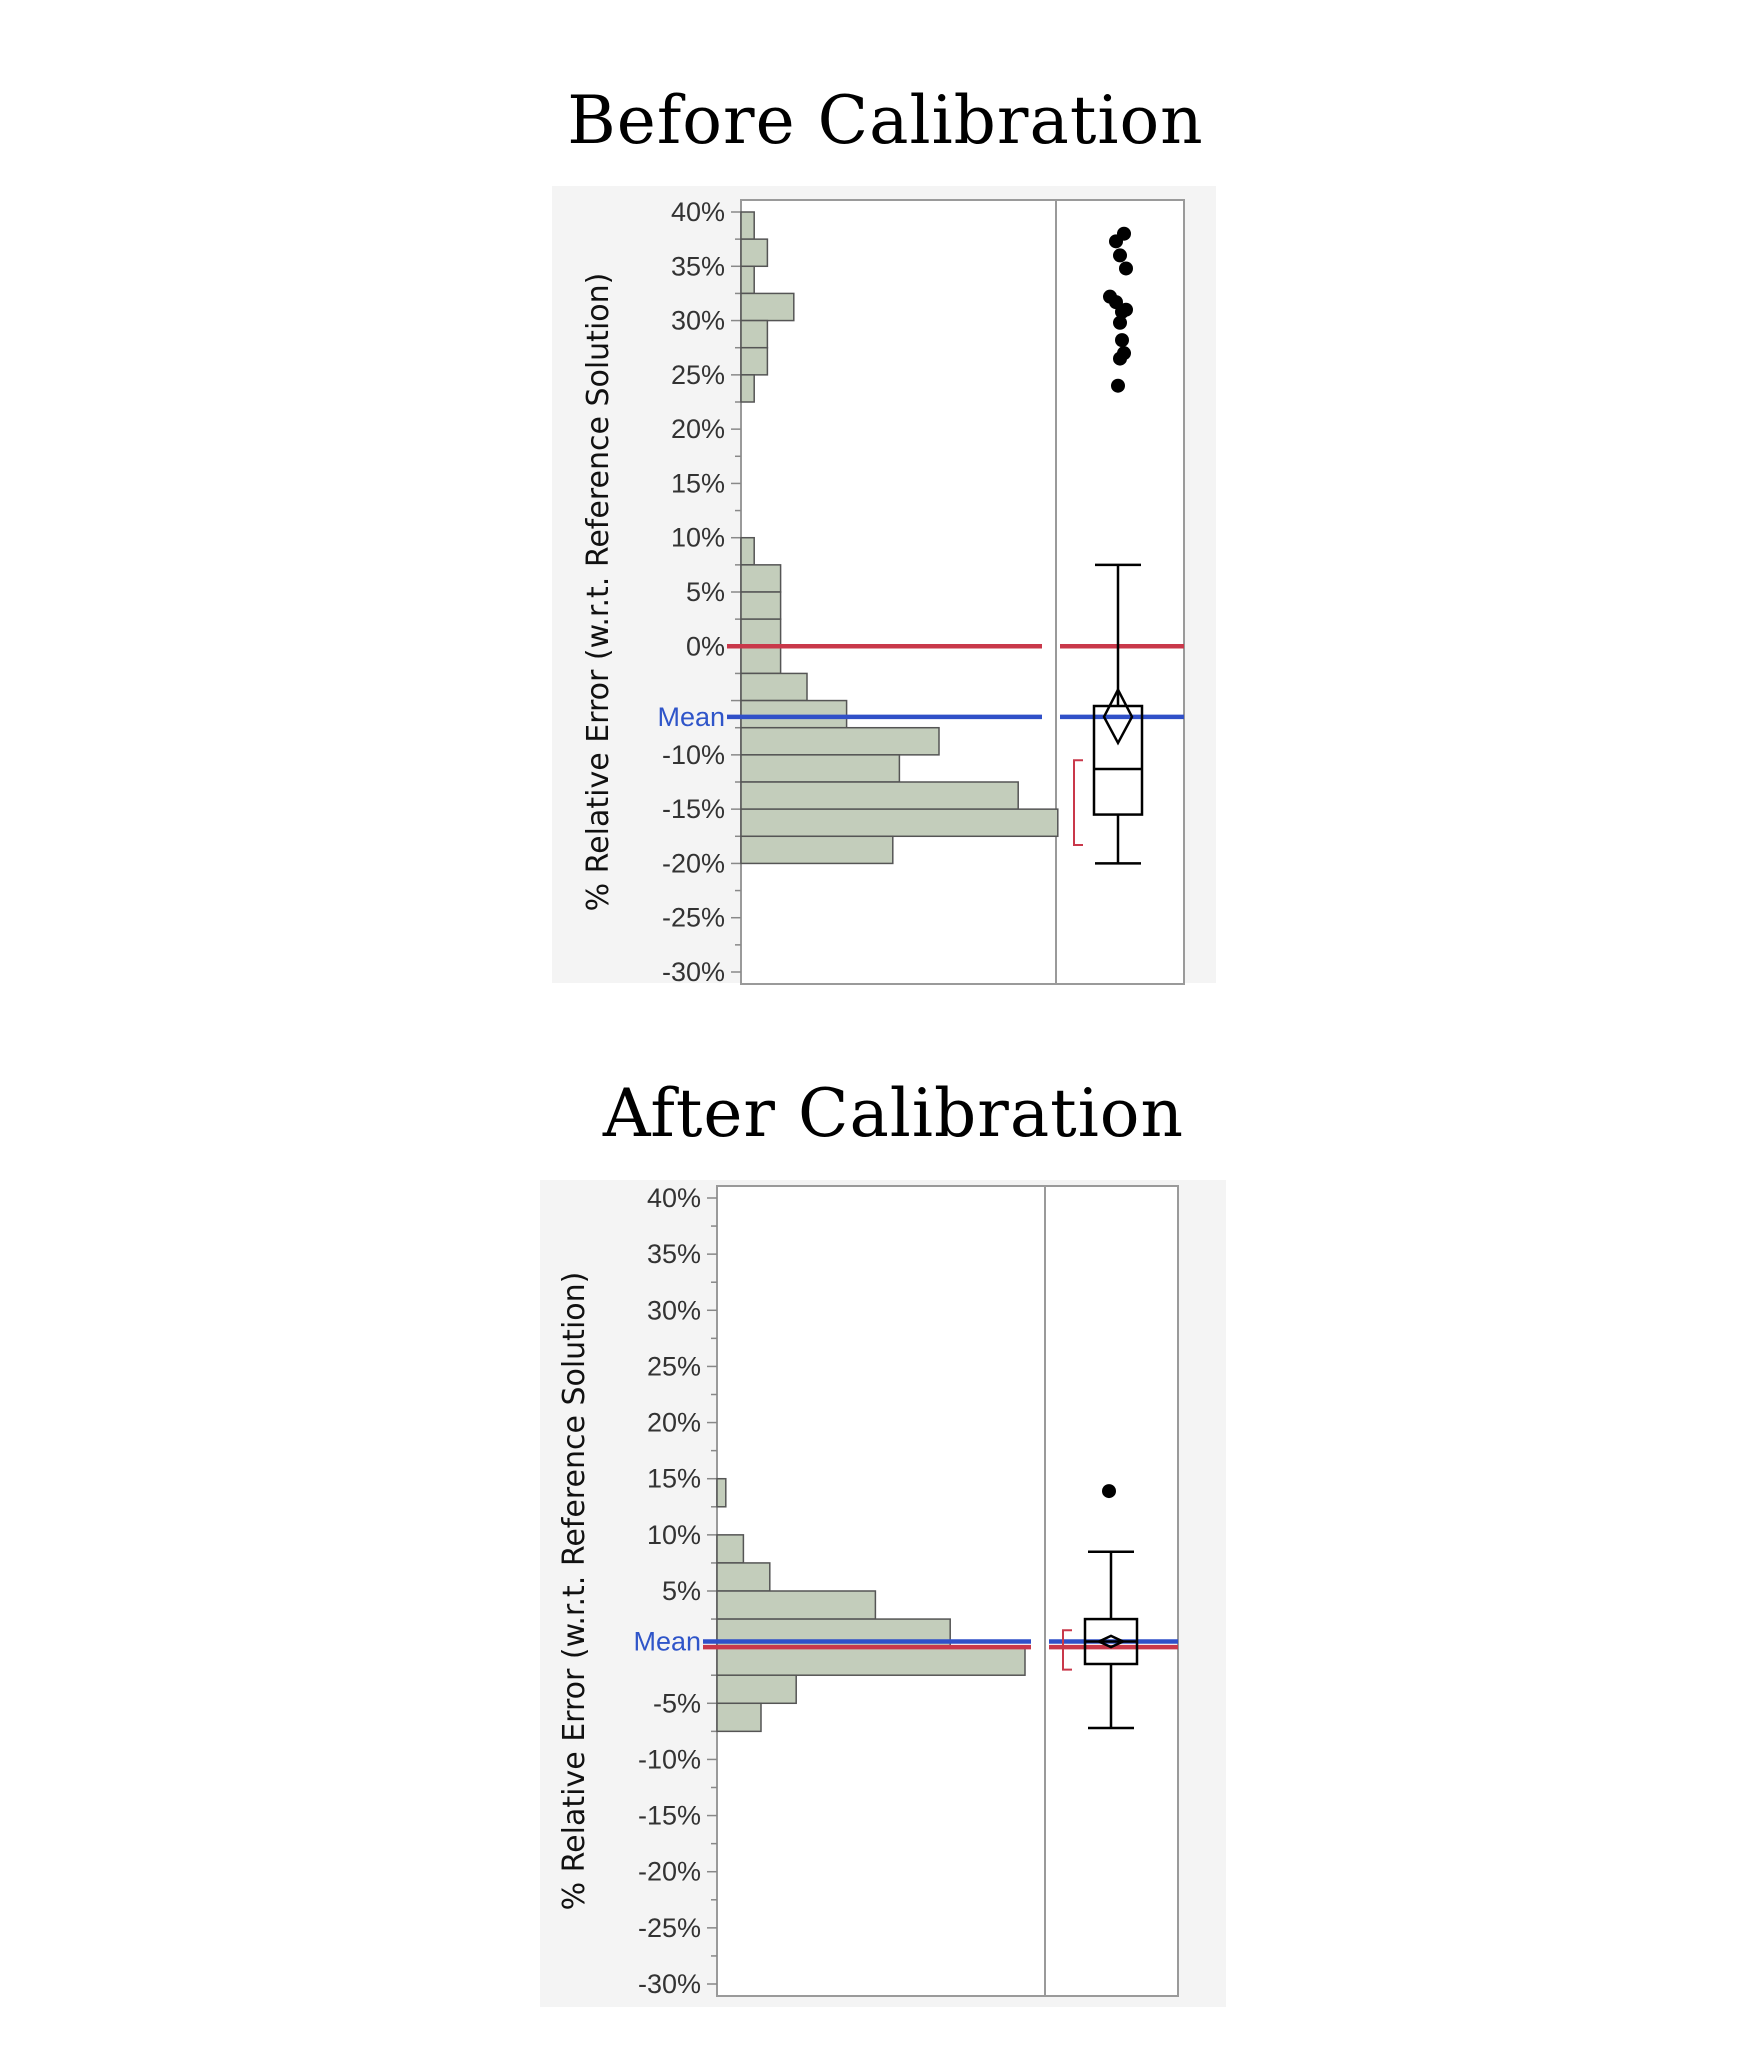  I want to click on y-tick-label: 0%, so click(705, 646).